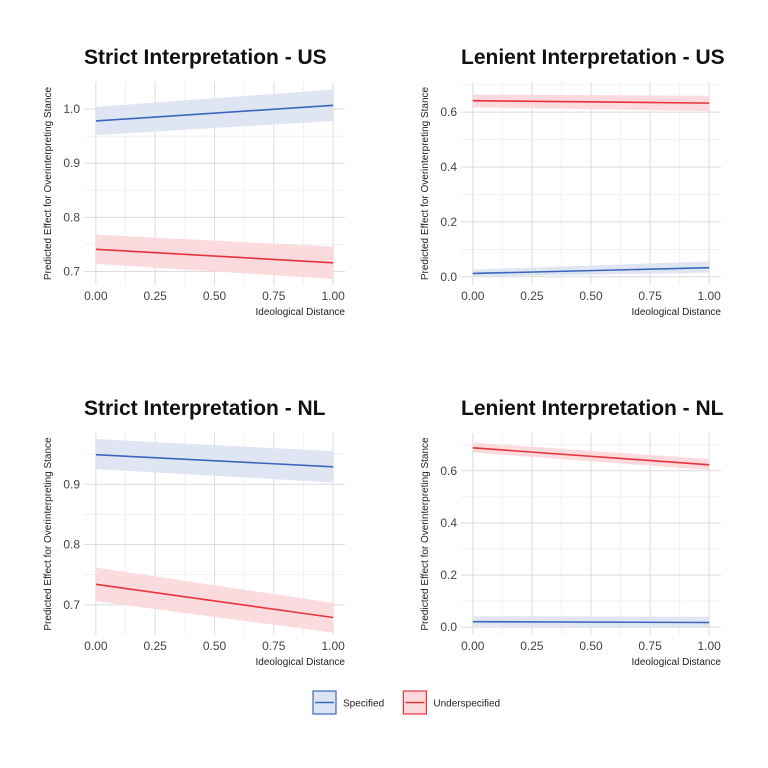 Image resolution: width=768 pixels, height=768 pixels. I want to click on legend-item-specified: Specified, so click(348, 702).